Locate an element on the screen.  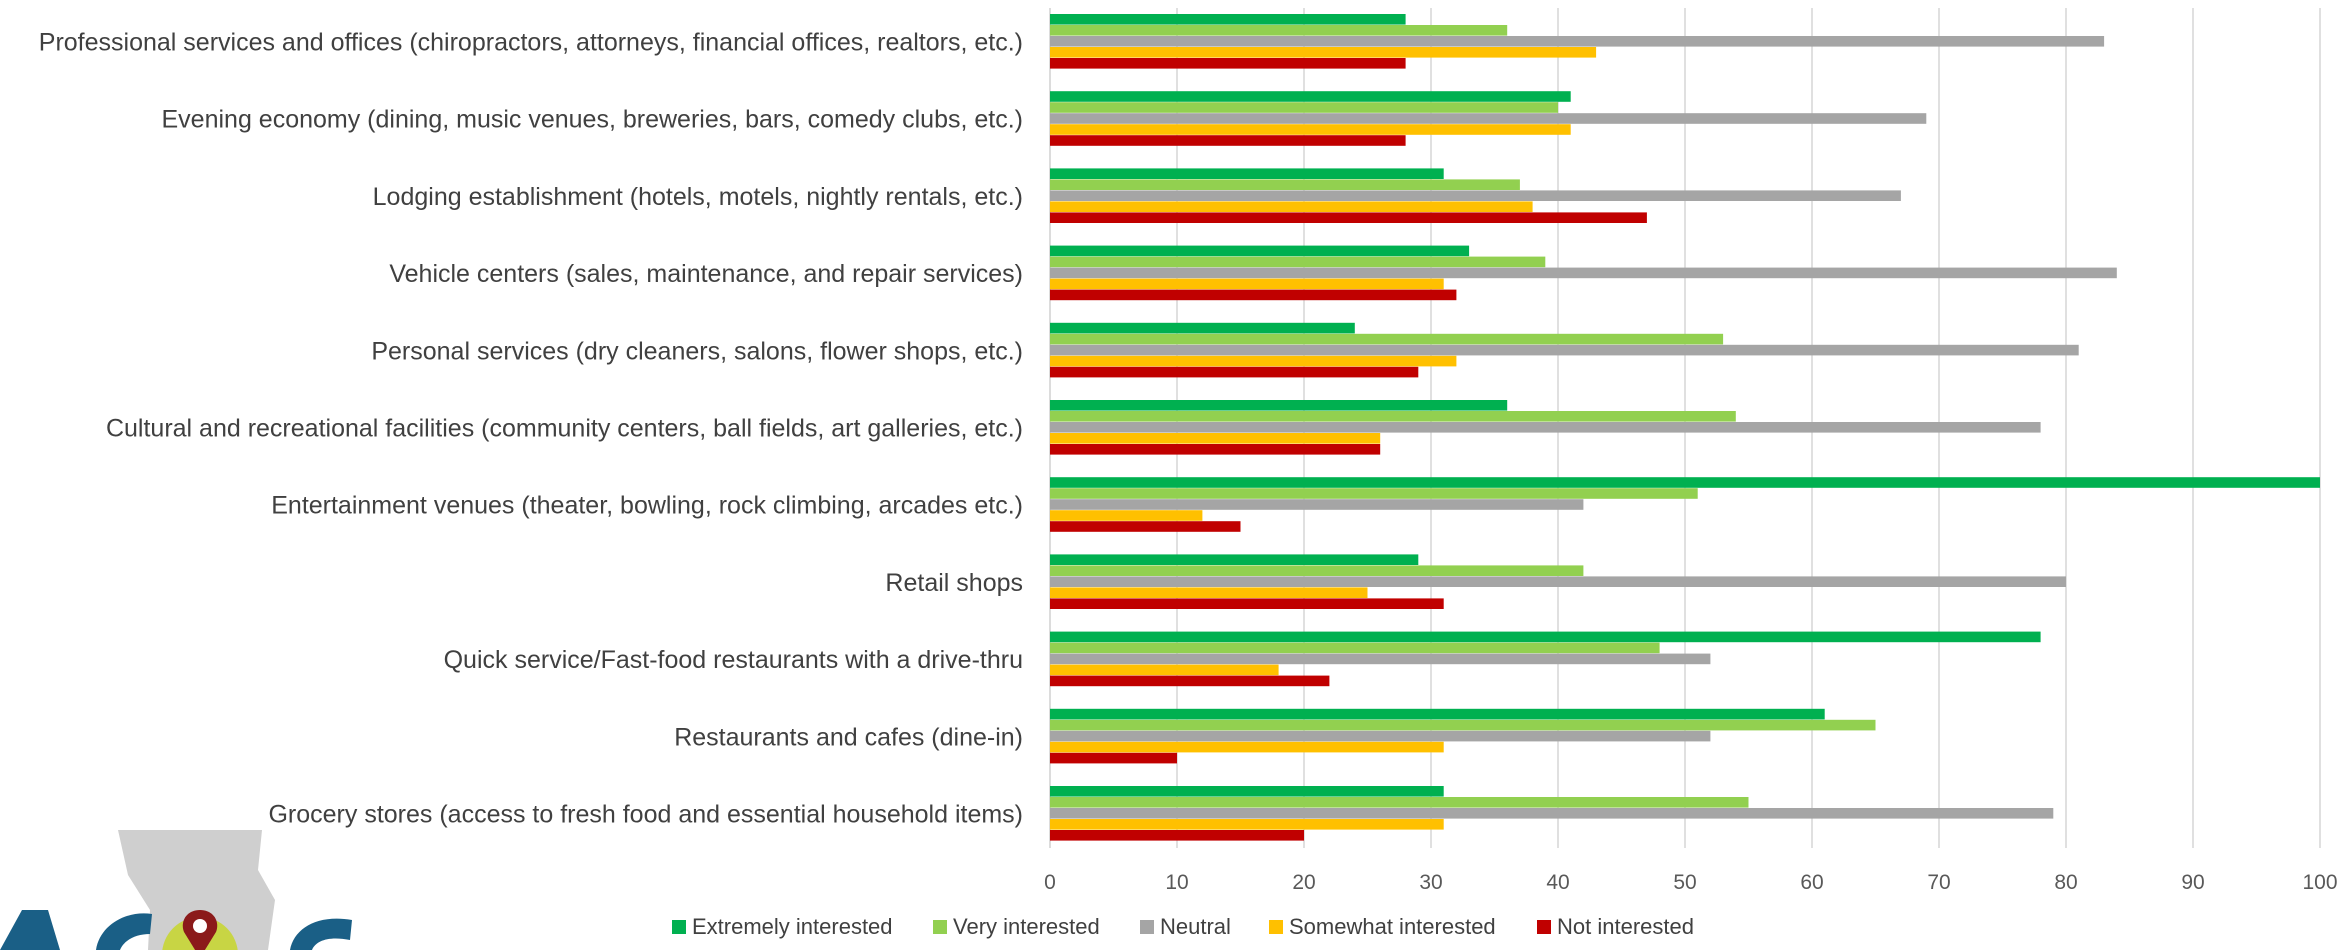
x-tick-label: 60 is located at coordinates (1811, 882).